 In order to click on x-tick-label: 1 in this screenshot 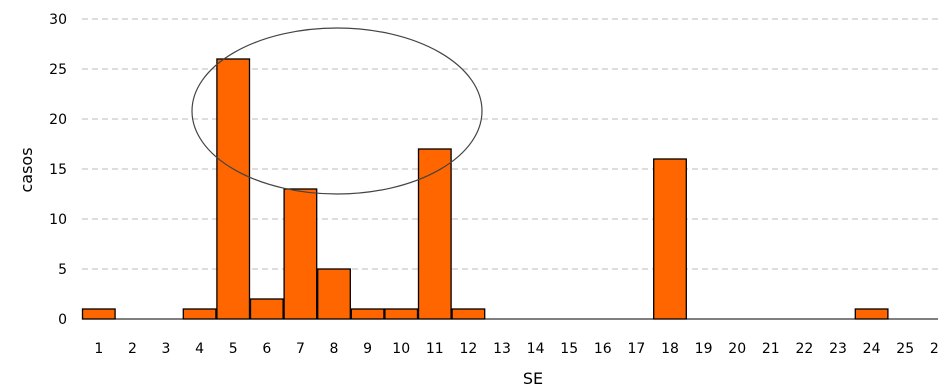, I will do `click(98, 349)`.